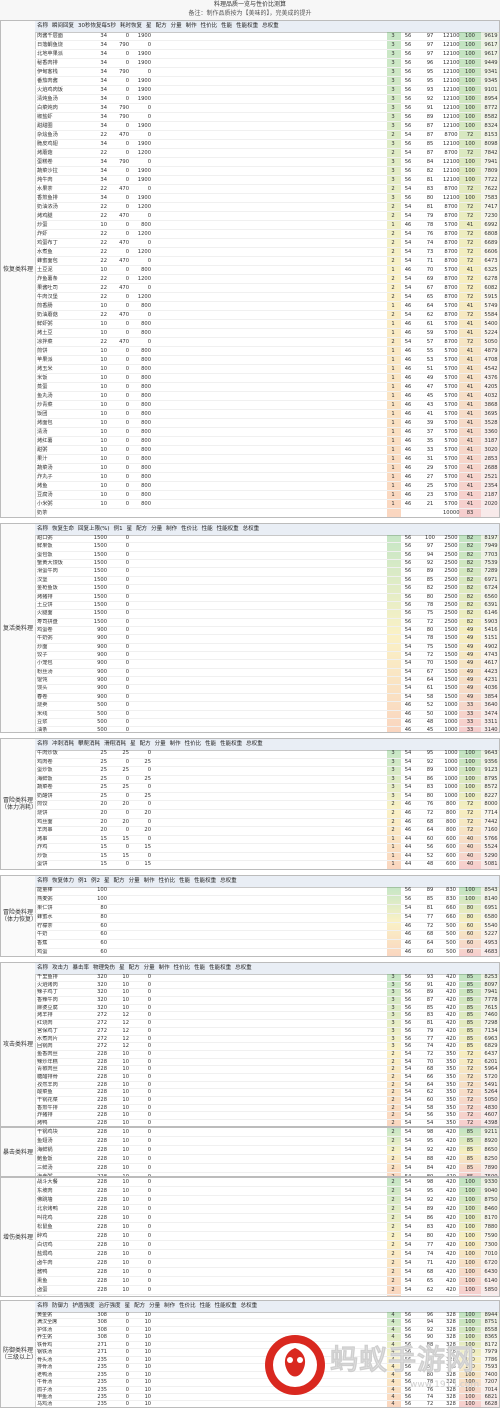 The height and width of the screenshot is (1408, 500). I want to click on table-row: 奶茶 10000 83, so click(267, 513).